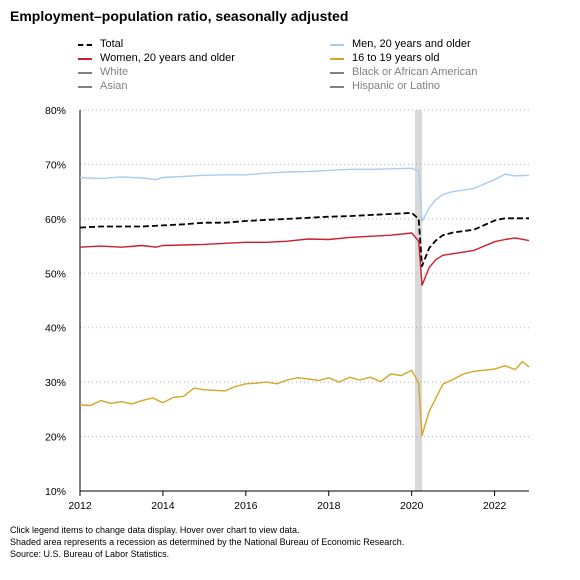 The image size is (580, 580). Describe the element at coordinates (304, 259) in the screenshot. I see `series-line-women` at that location.